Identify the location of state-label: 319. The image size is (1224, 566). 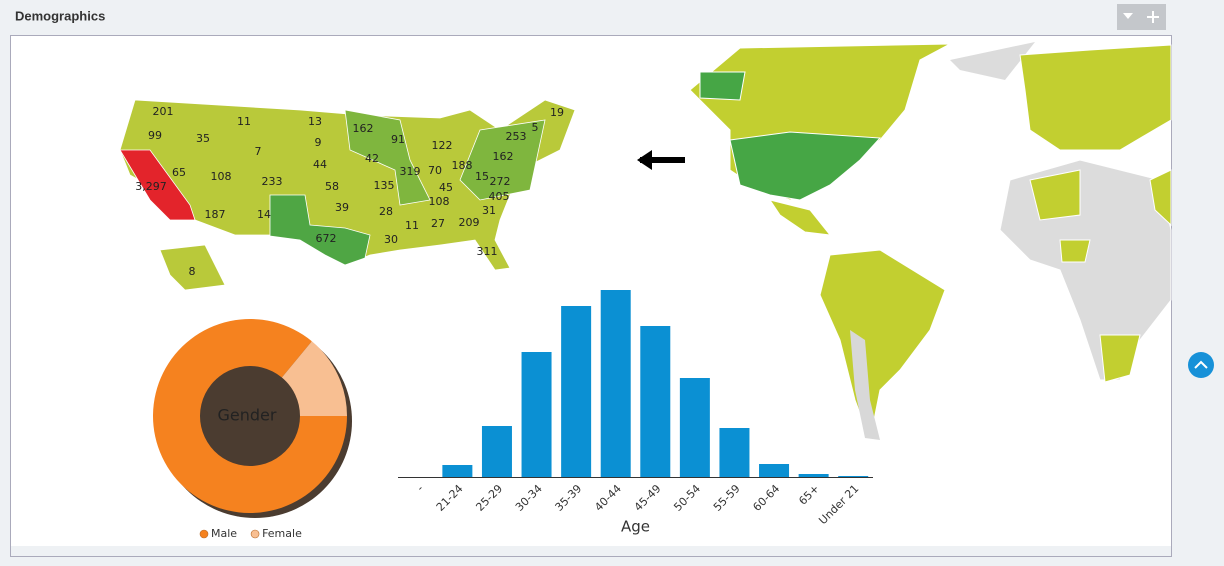
(410, 171).